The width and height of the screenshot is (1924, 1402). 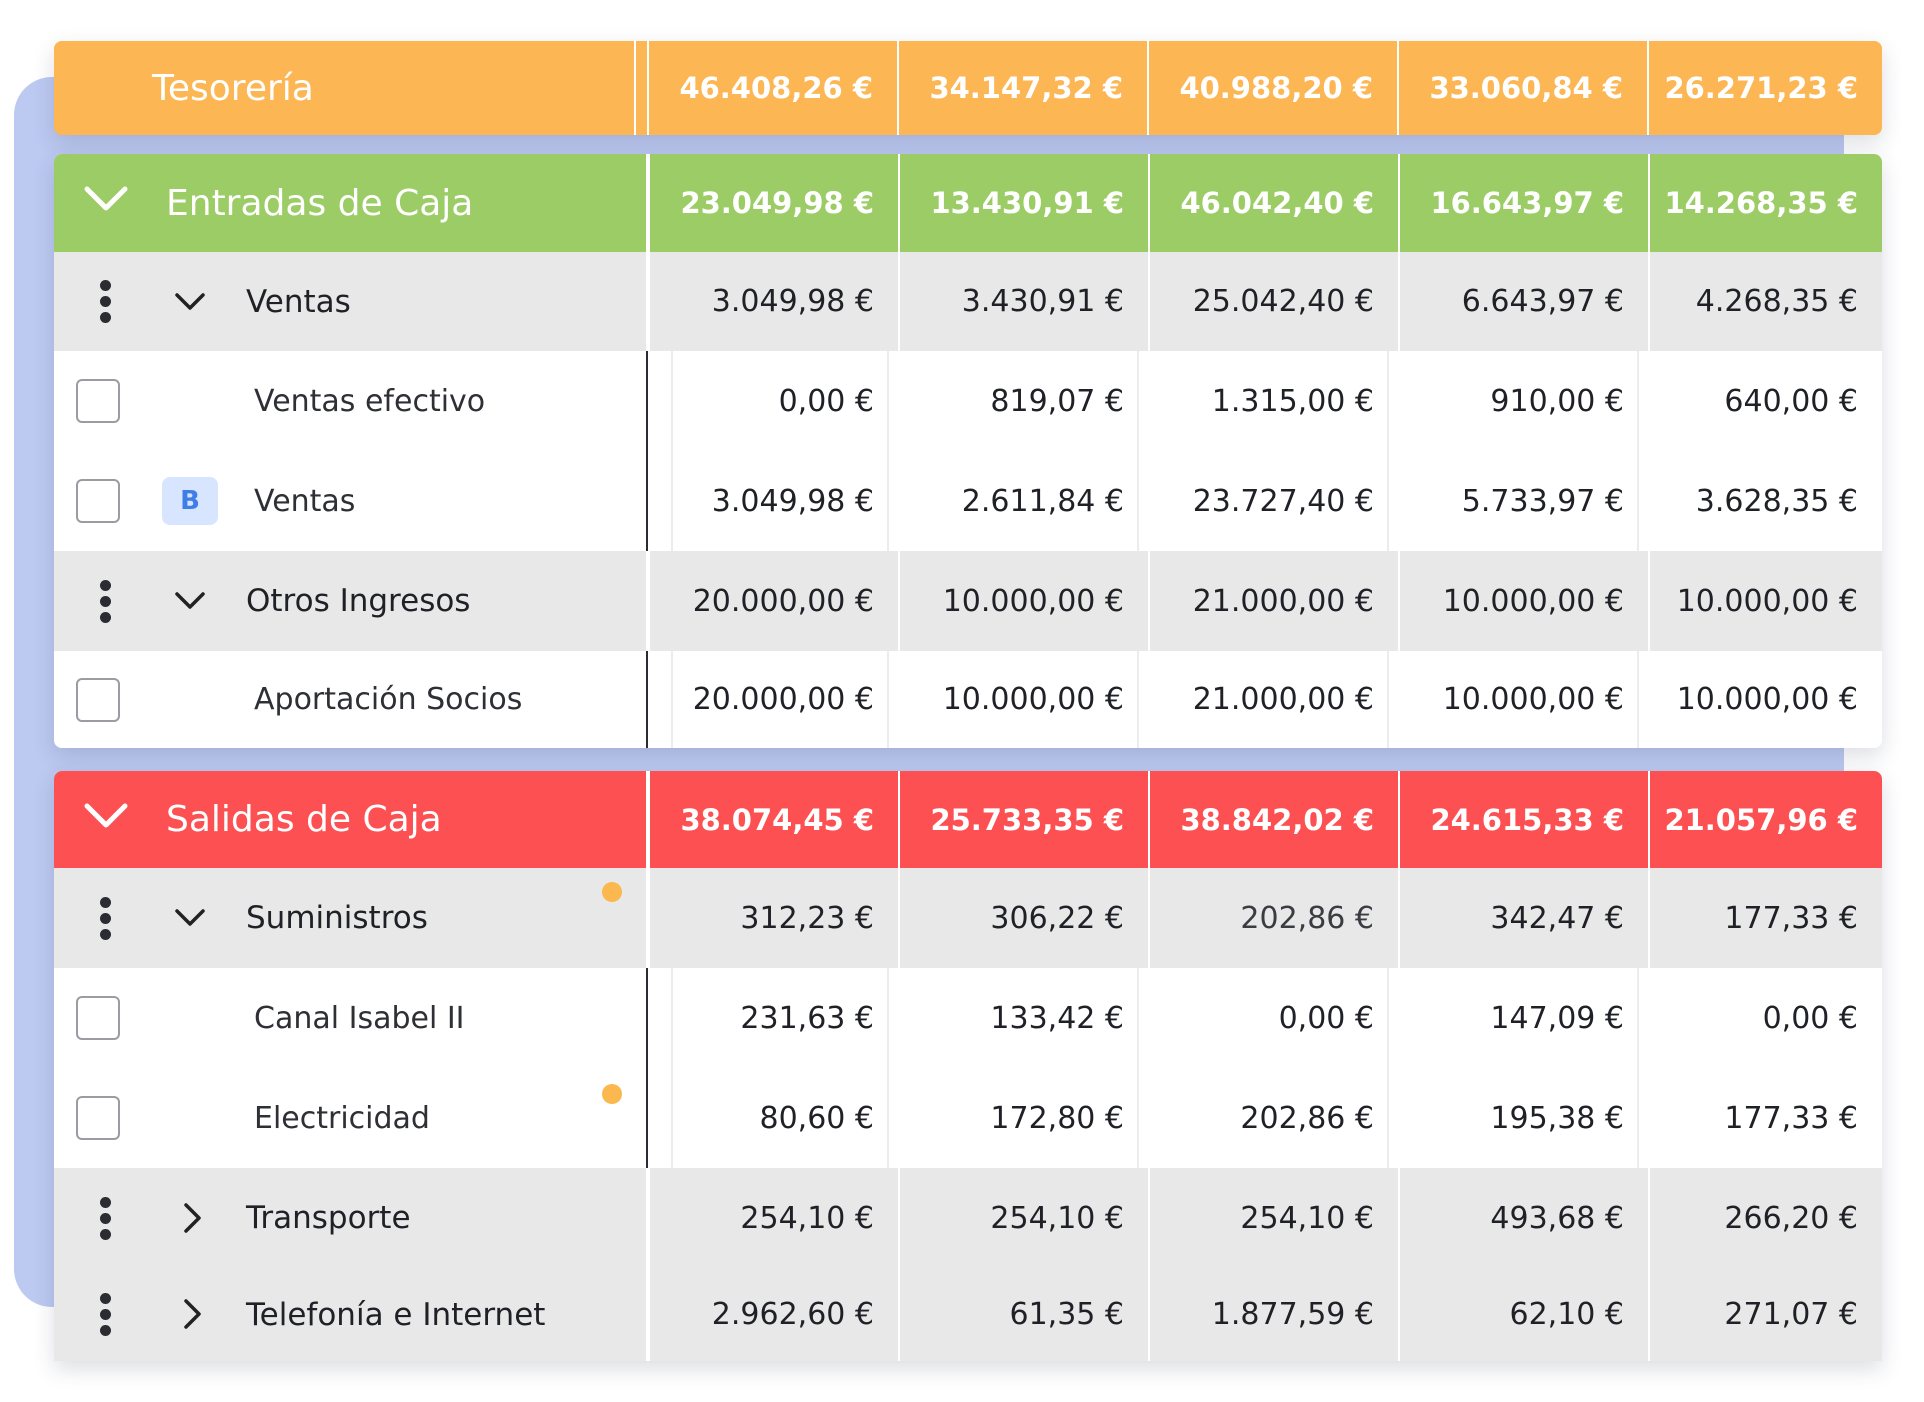 I want to click on item-value: 177,33 €, so click(x=1791, y=1118).